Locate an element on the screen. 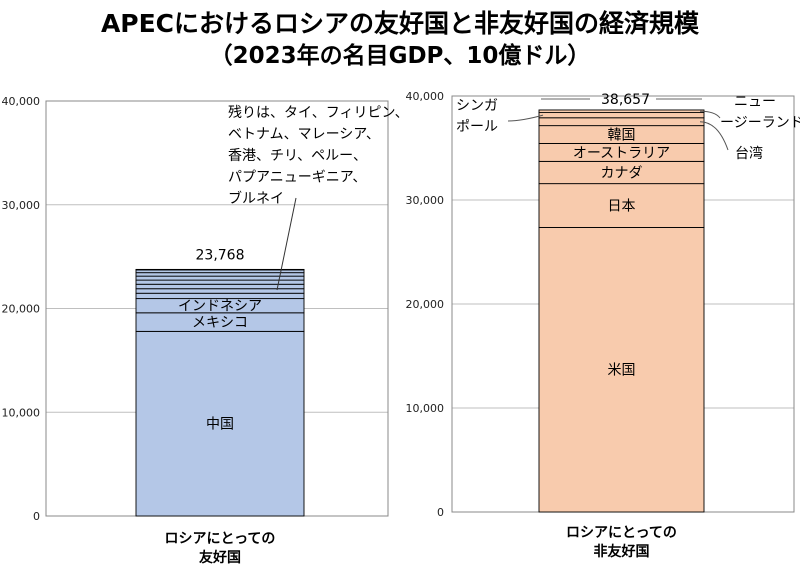  segment-label: 中国 is located at coordinates (220, 425).